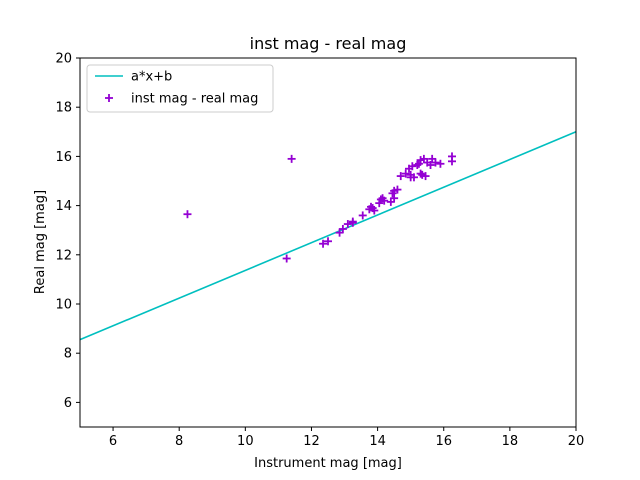 The image size is (640, 480). I want to click on legend: a*x+b inst mag - real mag, so click(180, 88).